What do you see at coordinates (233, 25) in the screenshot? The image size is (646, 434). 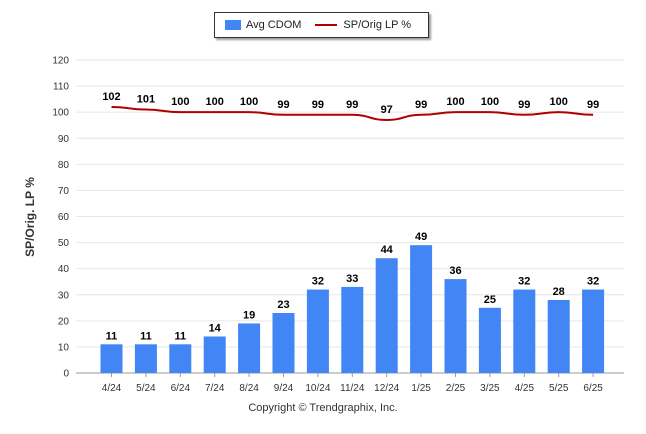 I see `legend-bar-swatch` at bounding box center [233, 25].